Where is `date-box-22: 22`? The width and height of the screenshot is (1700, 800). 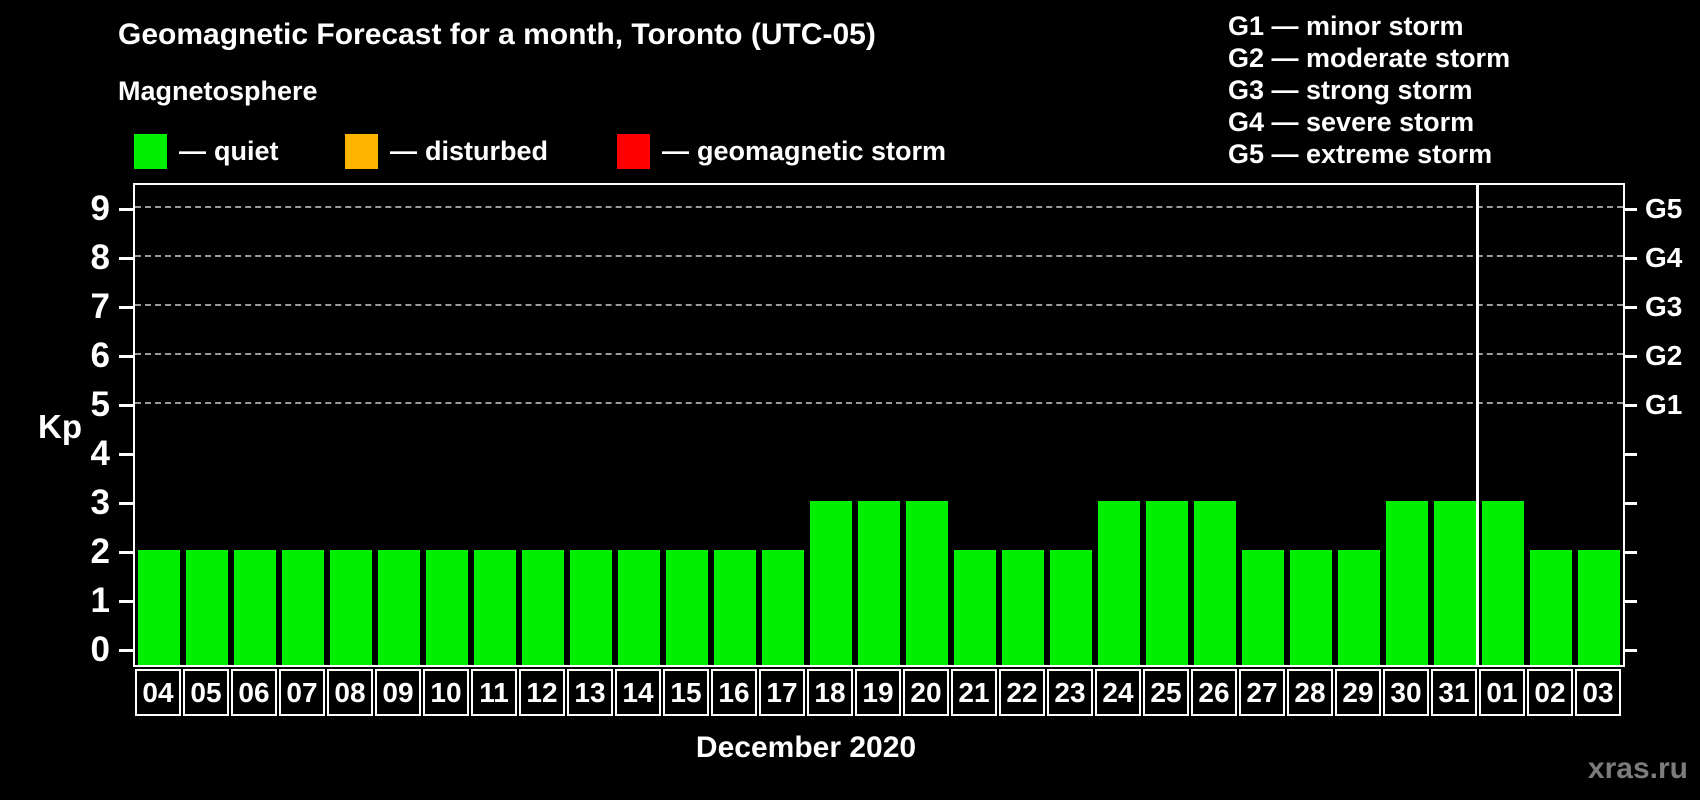 date-box-22: 22 is located at coordinates (1022, 692).